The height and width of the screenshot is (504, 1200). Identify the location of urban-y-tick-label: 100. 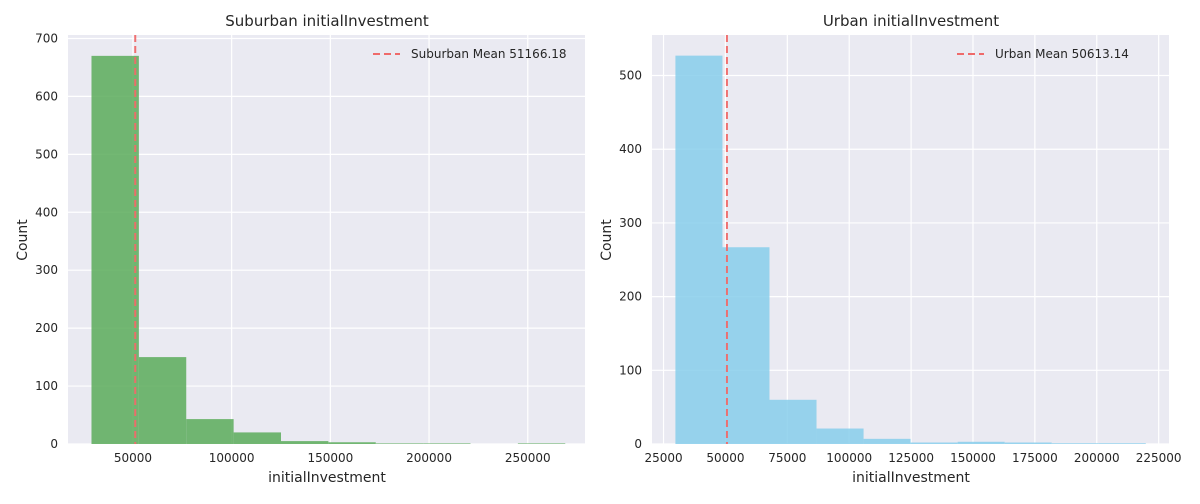
(630, 370).